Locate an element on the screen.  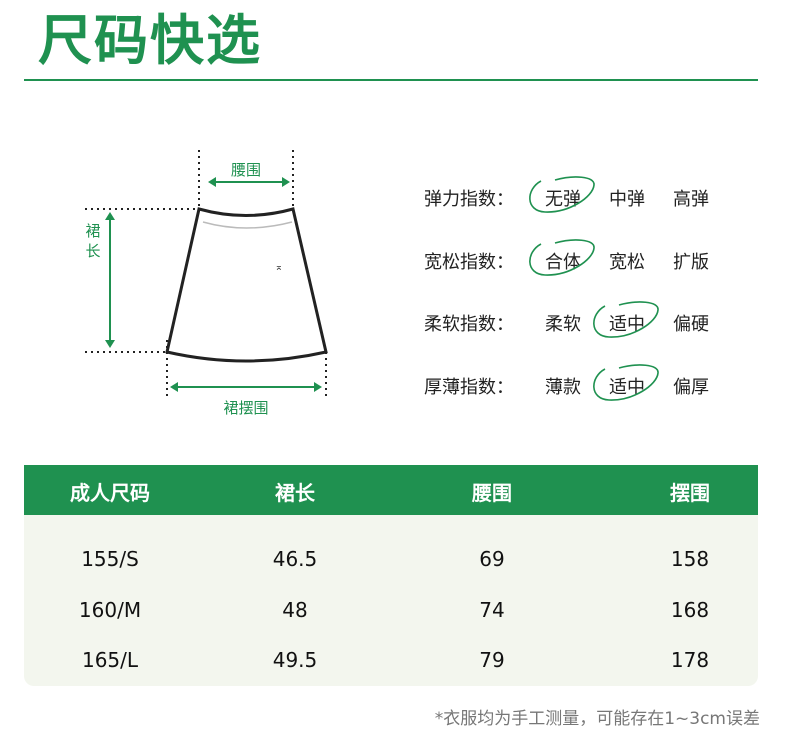
property-option: 合体 is located at coordinates (563, 262).